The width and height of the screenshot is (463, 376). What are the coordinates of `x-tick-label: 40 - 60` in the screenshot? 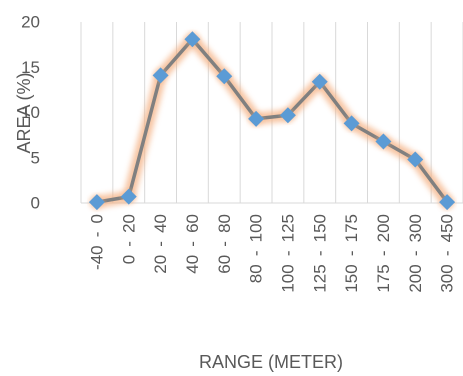 It's located at (192, 244).